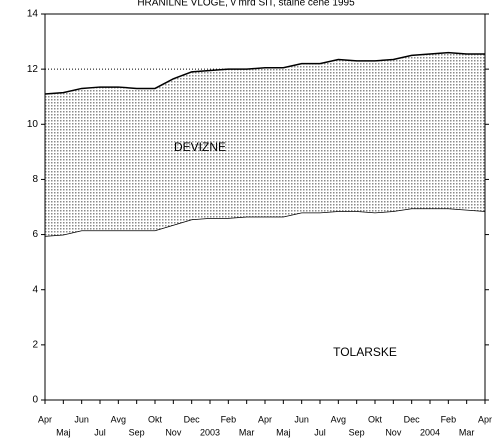 The image size is (493, 444). I want to click on area-label: DEVIZNE, so click(200, 147).